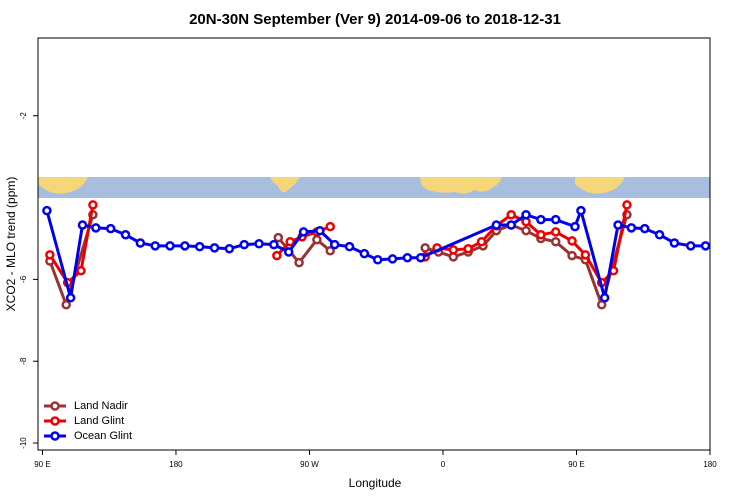 This screenshot has width=750, height=500. I want to click on legend-label: Ocean Glint, so click(103, 436).